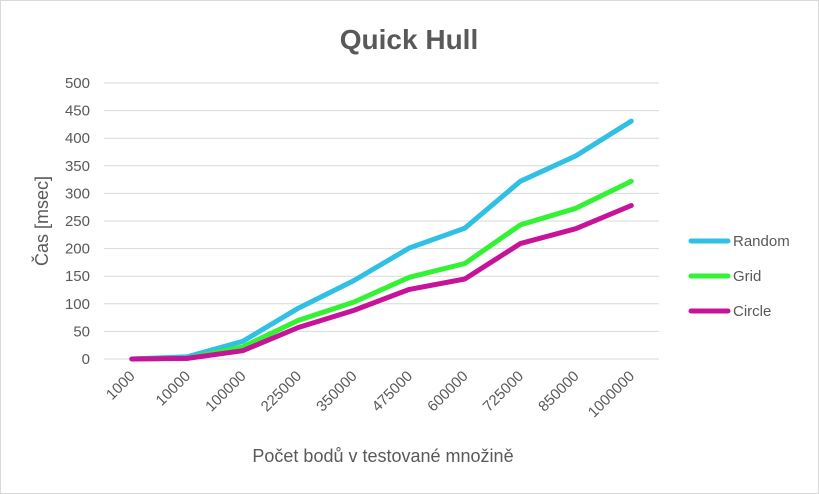  I want to click on y-tick-label: 500, so click(77, 83).